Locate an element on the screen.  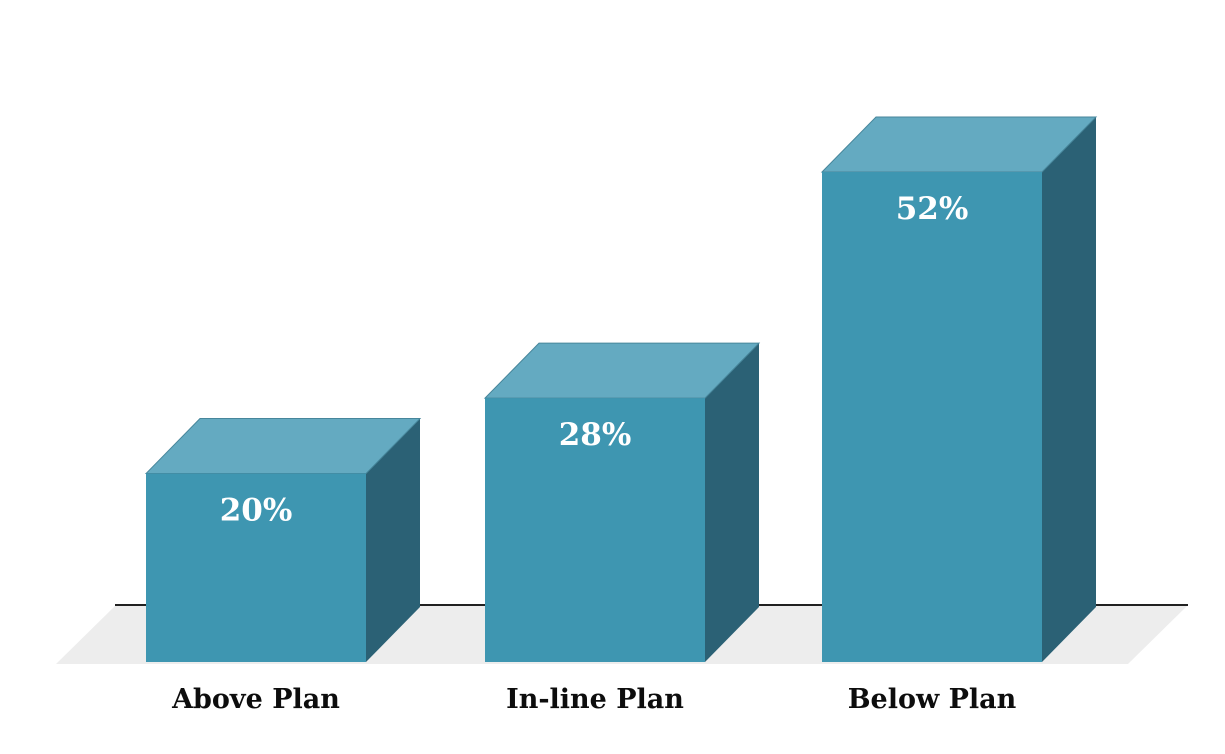
category-label: Above Plan is located at coordinates (255, 699).